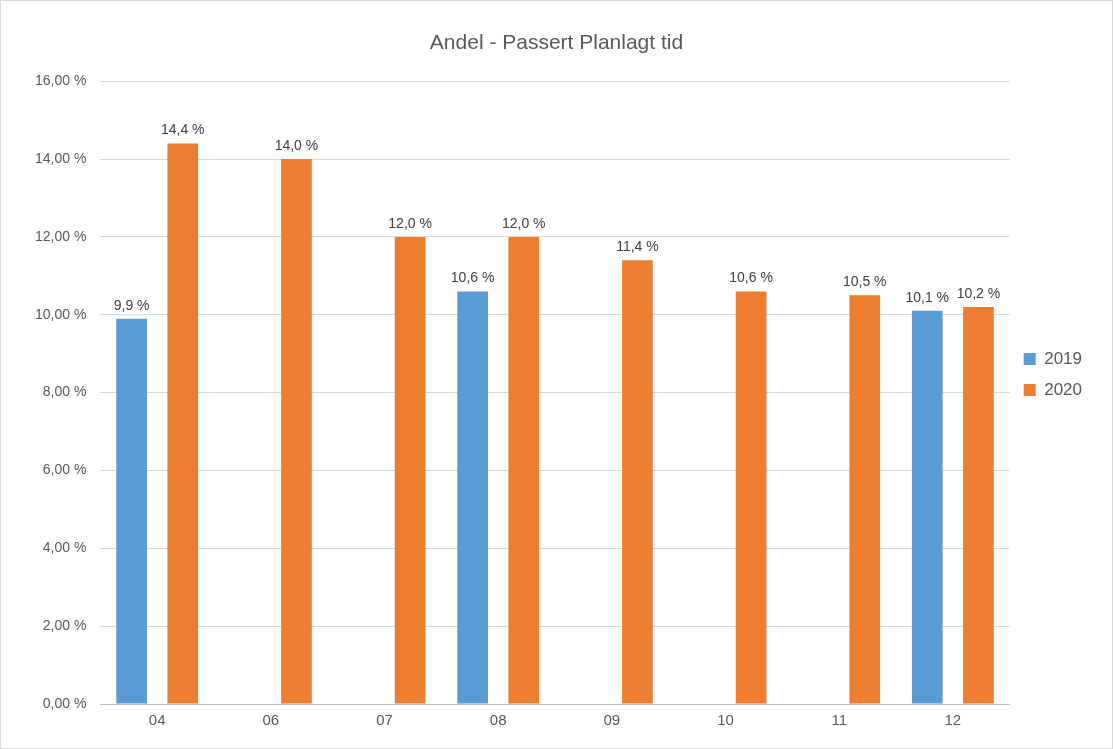  What do you see at coordinates (1063, 358) in the screenshot?
I see `legend-label: 2019` at bounding box center [1063, 358].